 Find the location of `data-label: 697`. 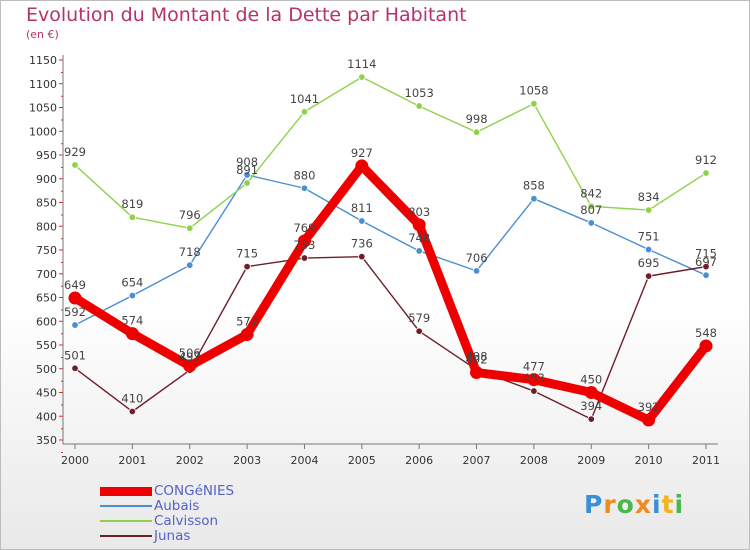

data-label: 697 is located at coordinates (706, 262).